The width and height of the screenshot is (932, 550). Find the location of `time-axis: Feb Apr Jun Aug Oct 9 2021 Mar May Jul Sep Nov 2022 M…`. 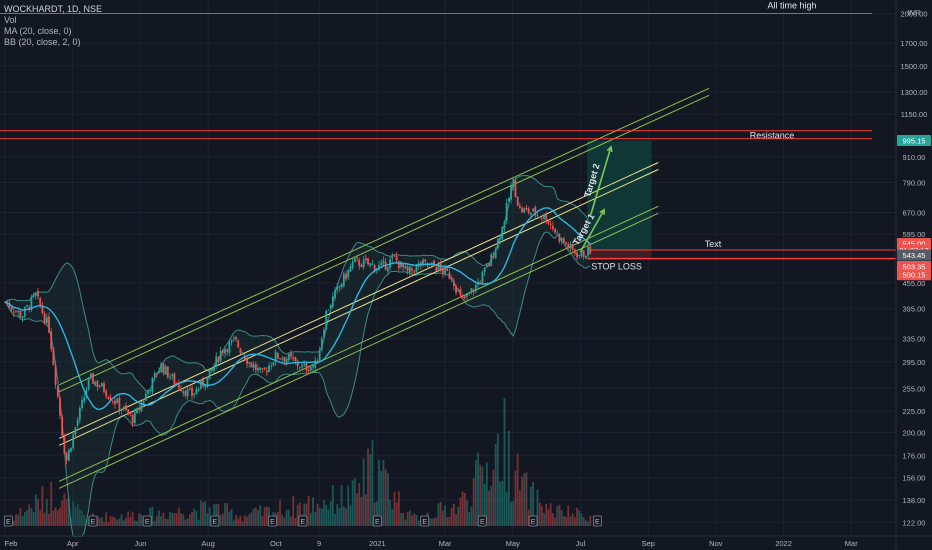

time-axis: Feb Apr Jun Aug Oct 9 2021 Mar May Jul Sep Nov 2022 M… is located at coordinates (466, 541).